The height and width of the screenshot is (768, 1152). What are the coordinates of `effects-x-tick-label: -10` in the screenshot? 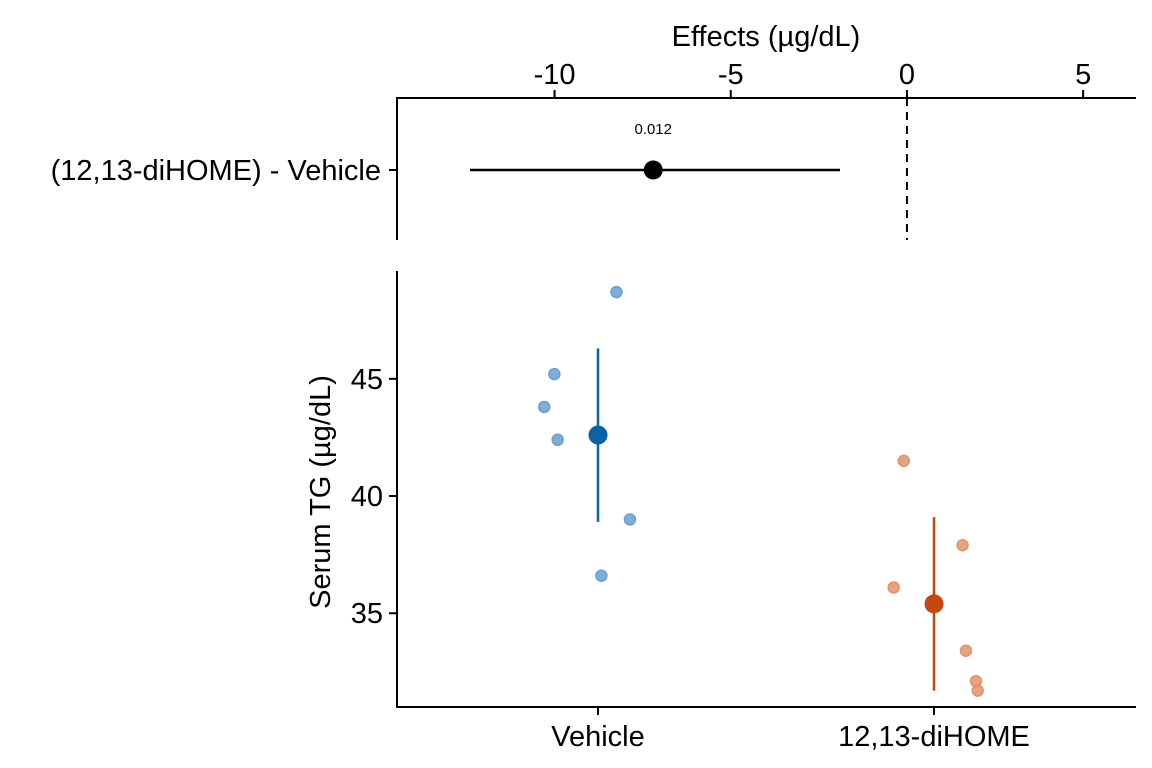 It's located at (555, 75).